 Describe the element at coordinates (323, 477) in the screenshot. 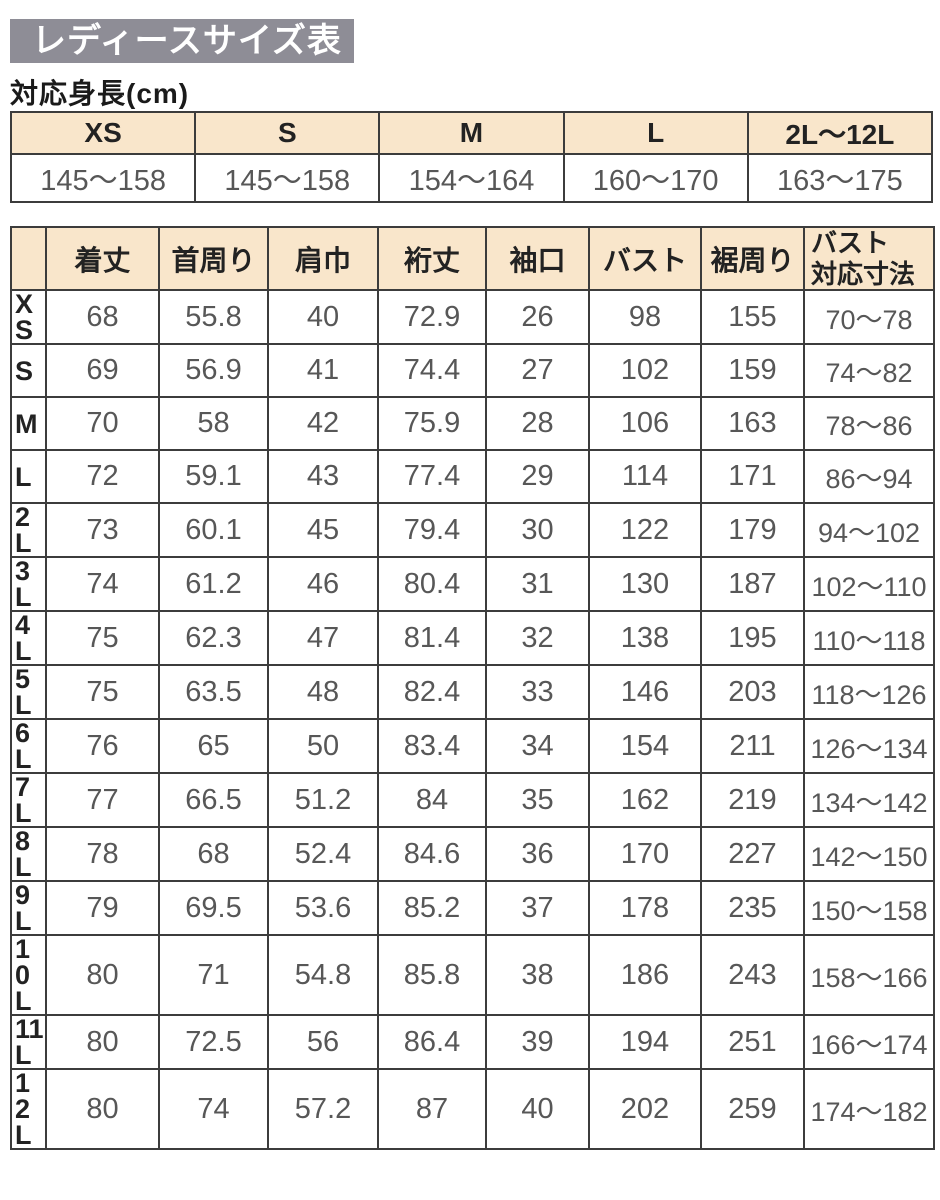

I see `size-value-cell: 43` at that location.